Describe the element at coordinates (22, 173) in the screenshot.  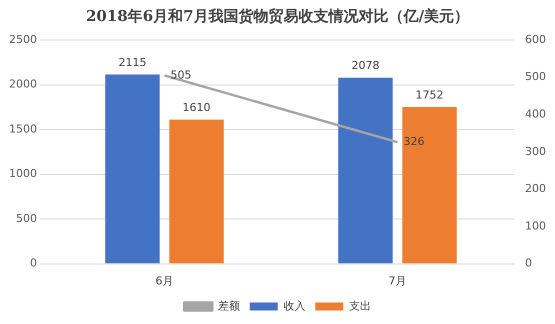
I see `y-tick-label: 1000` at that location.